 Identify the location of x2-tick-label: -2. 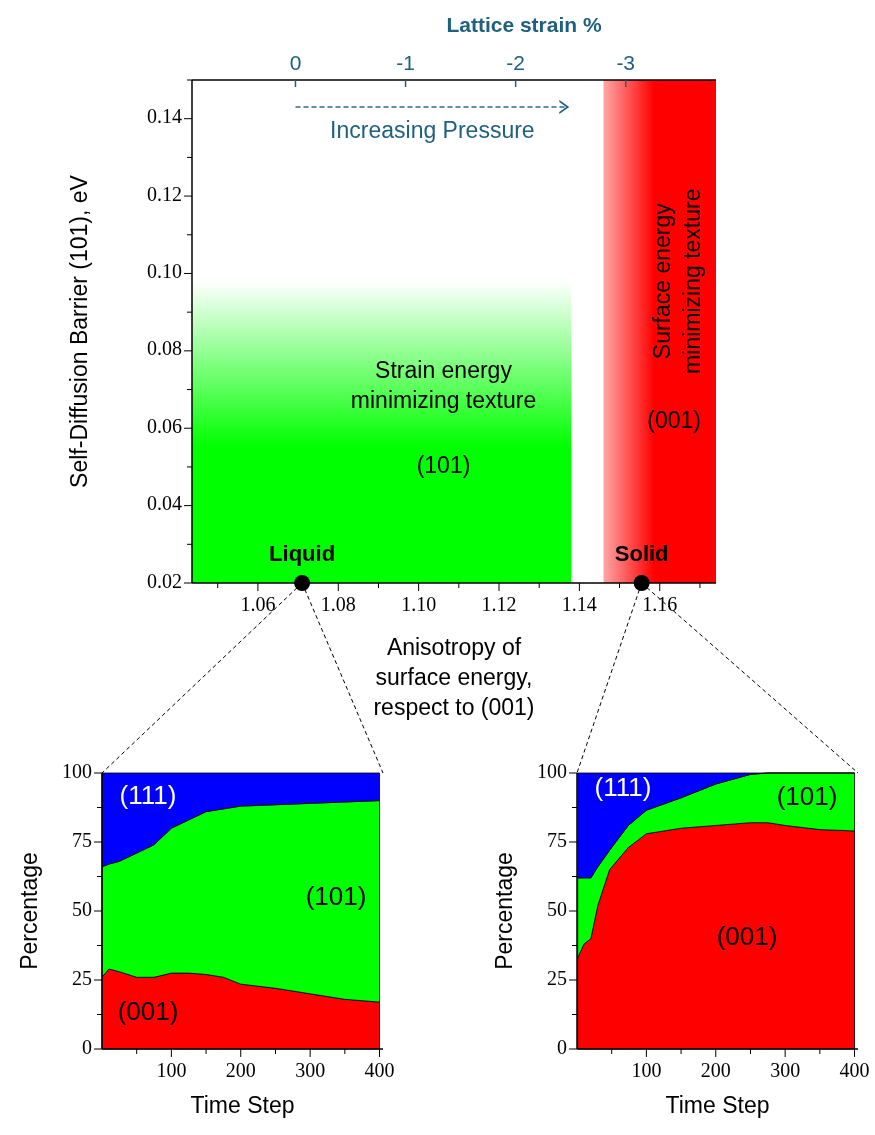
(515, 62).